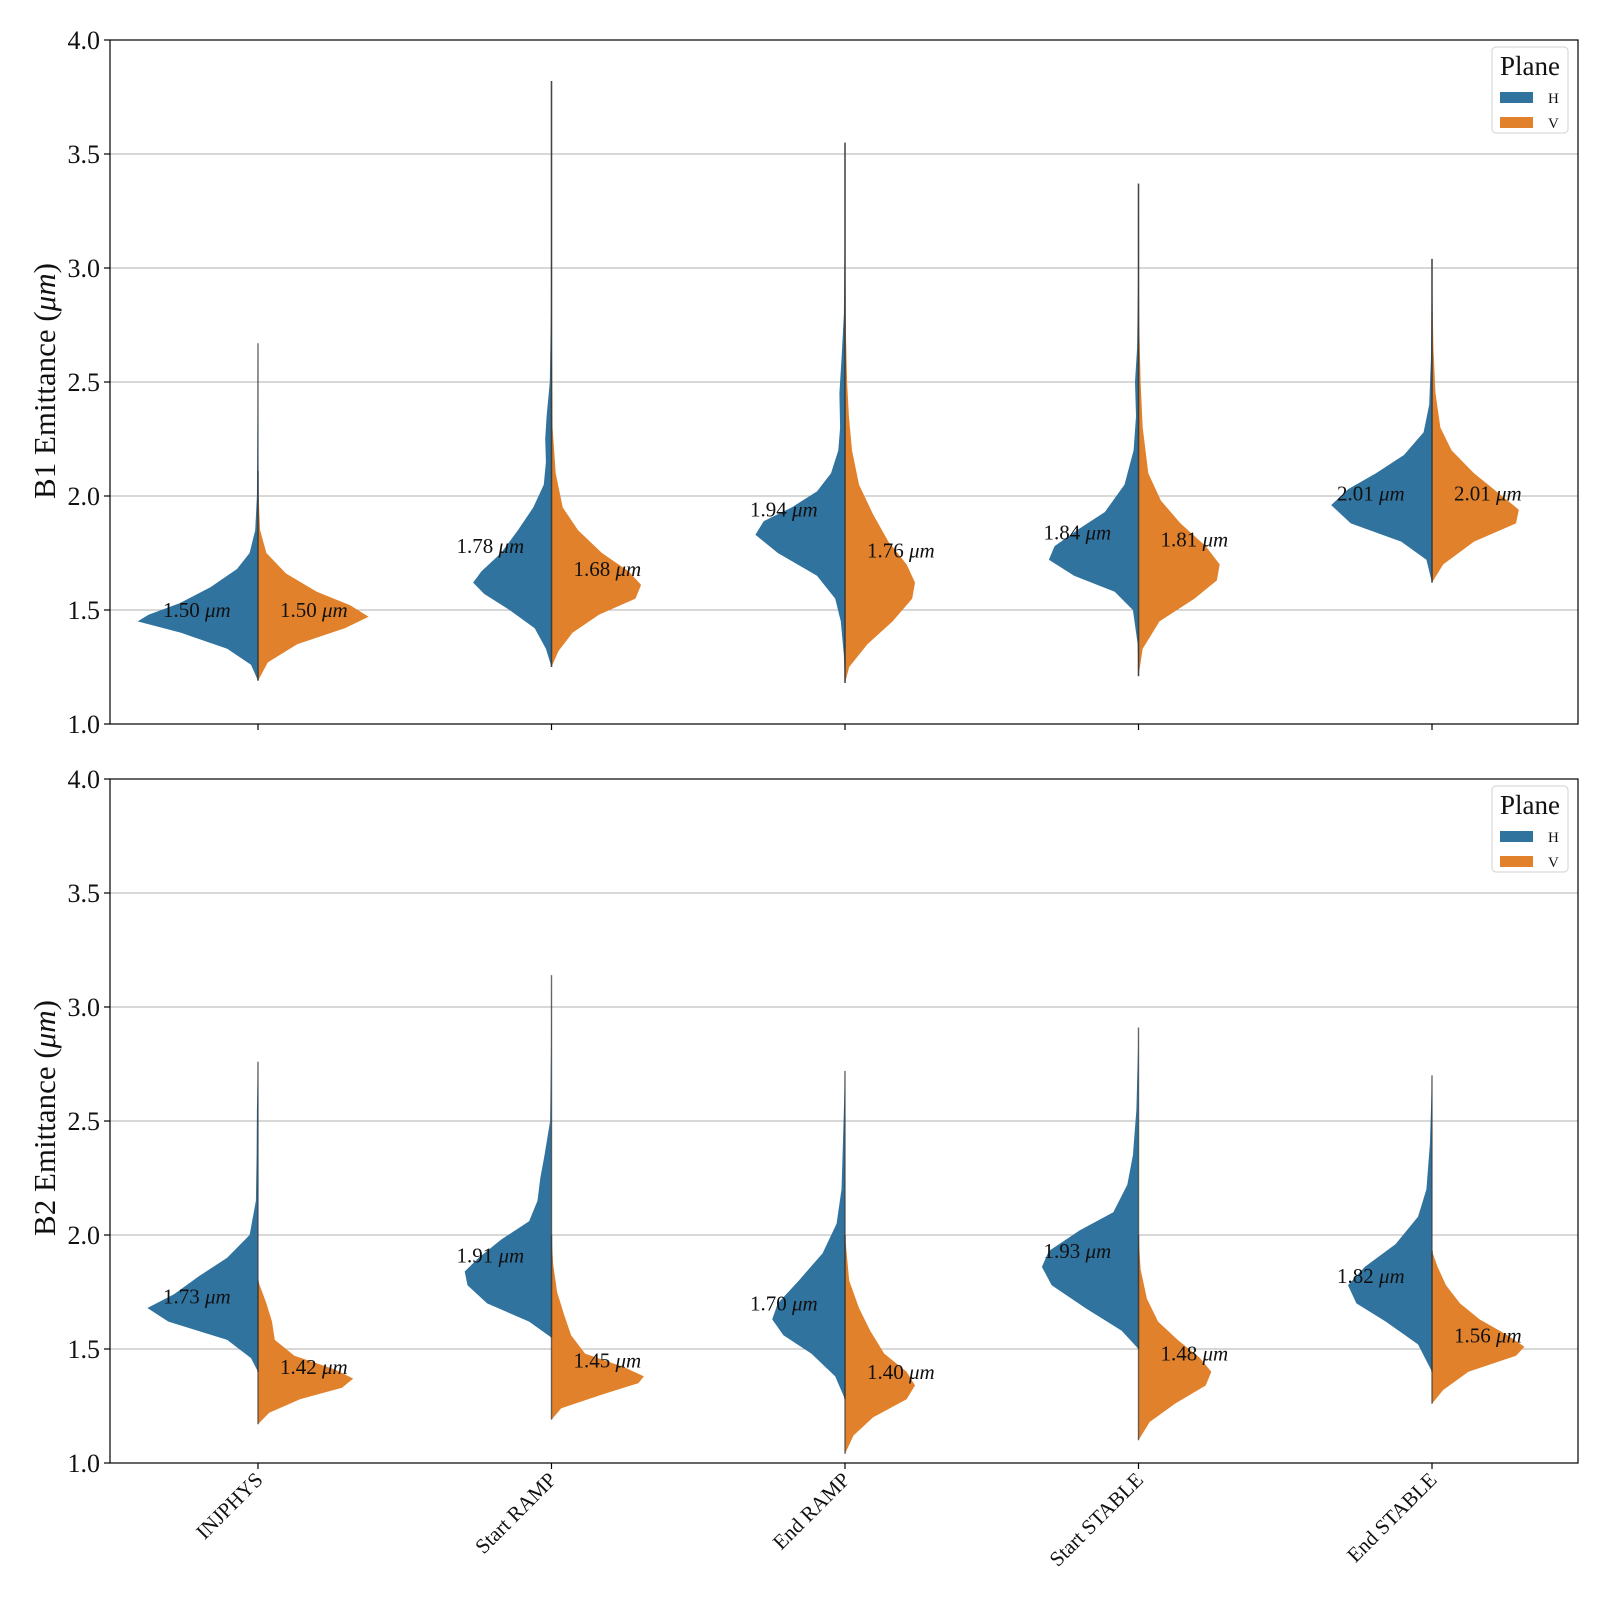 This screenshot has height=1605, width=1600. I want to click on x-tick-label-injphys: INJPHYS, so click(229, 1506).